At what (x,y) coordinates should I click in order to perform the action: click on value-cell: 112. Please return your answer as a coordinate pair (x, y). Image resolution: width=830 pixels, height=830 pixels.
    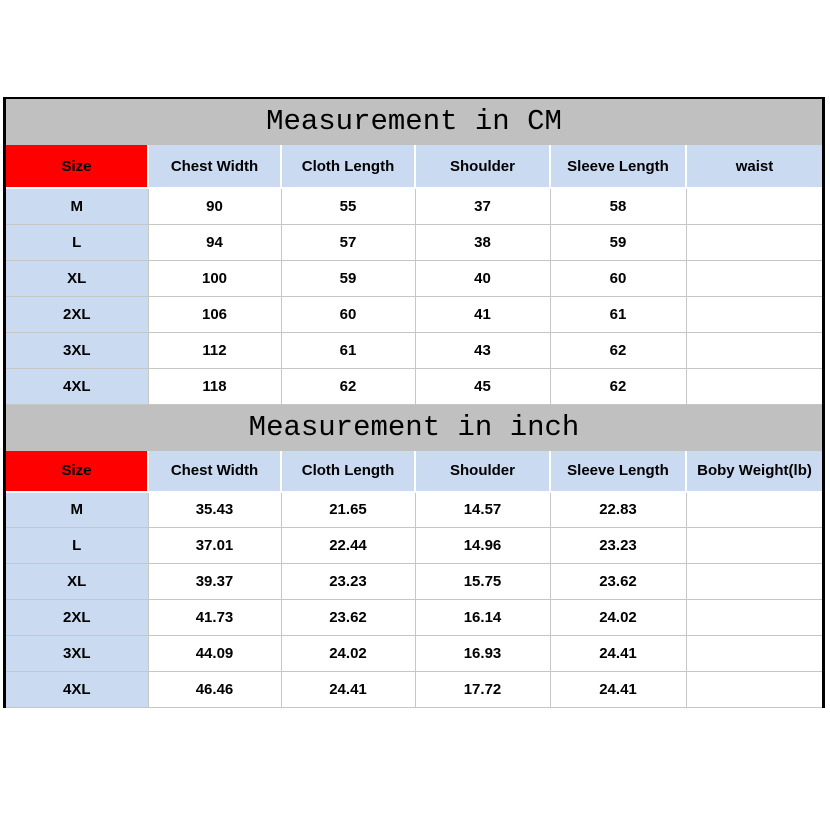
    Looking at the image, I should click on (214, 350).